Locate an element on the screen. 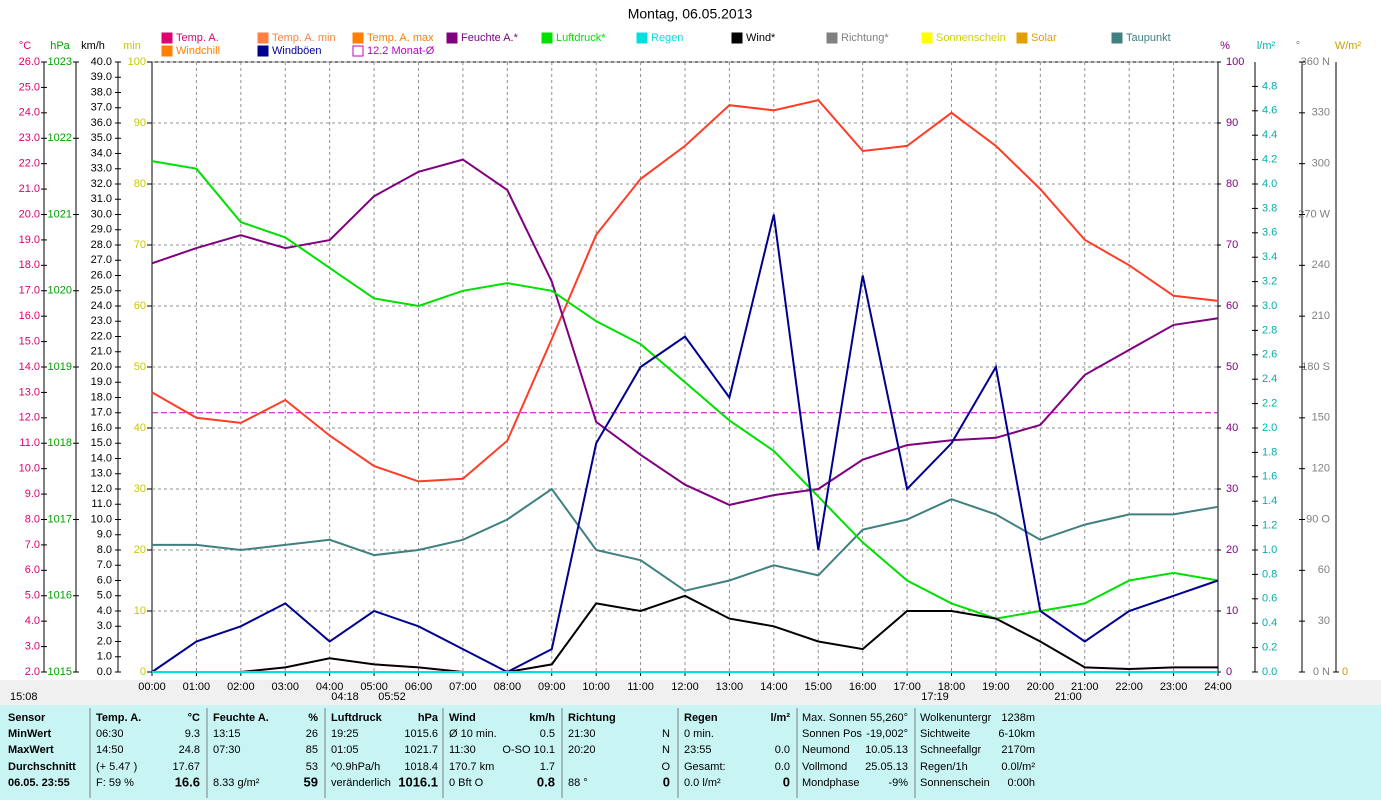  x-tick-label: 14:00 is located at coordinates (774, 687).